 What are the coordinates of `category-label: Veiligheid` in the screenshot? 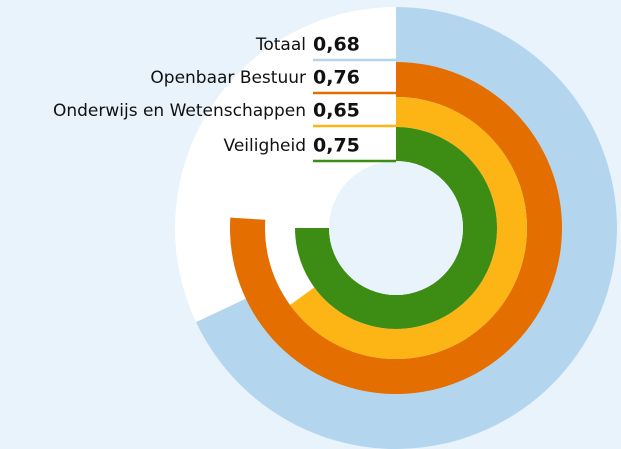 It's located at (265, 146).